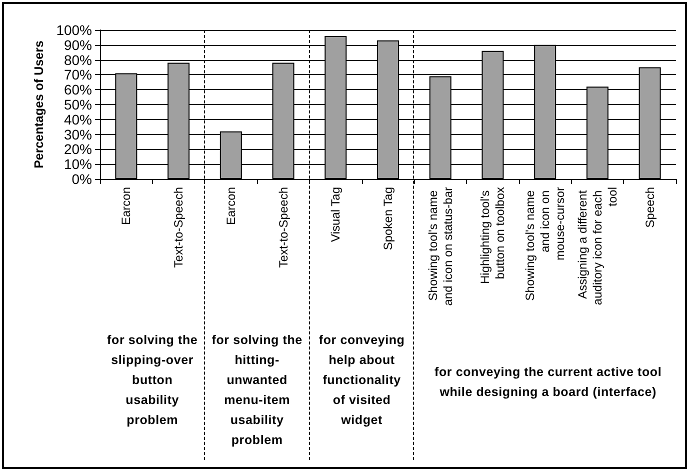 The height and width of the screenshot is (471, 689). What do you see at coordinates (78, 134) in the screenshot?
I see `y-tick-label: 30%` at bounding box center [78, 134].